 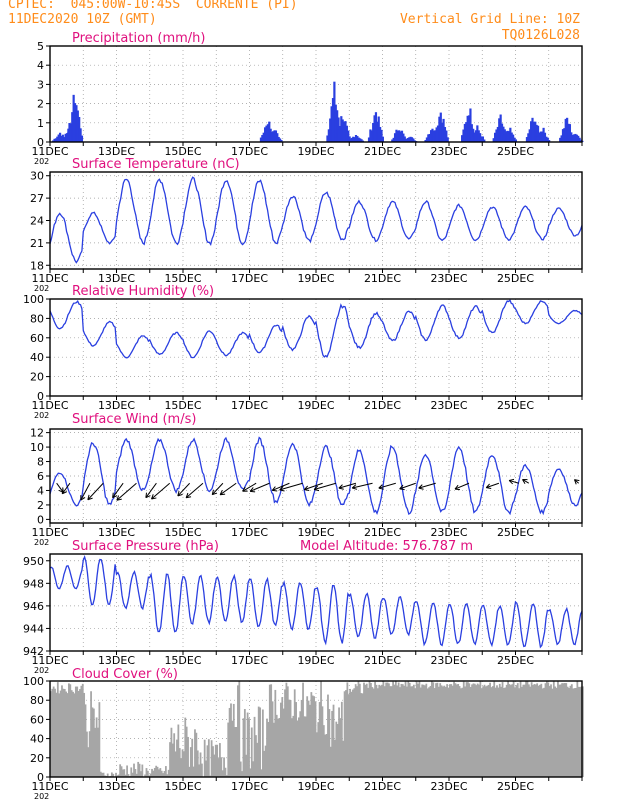 I want to click on x-tick-label: 13DEC, so click(x=116, y=532).